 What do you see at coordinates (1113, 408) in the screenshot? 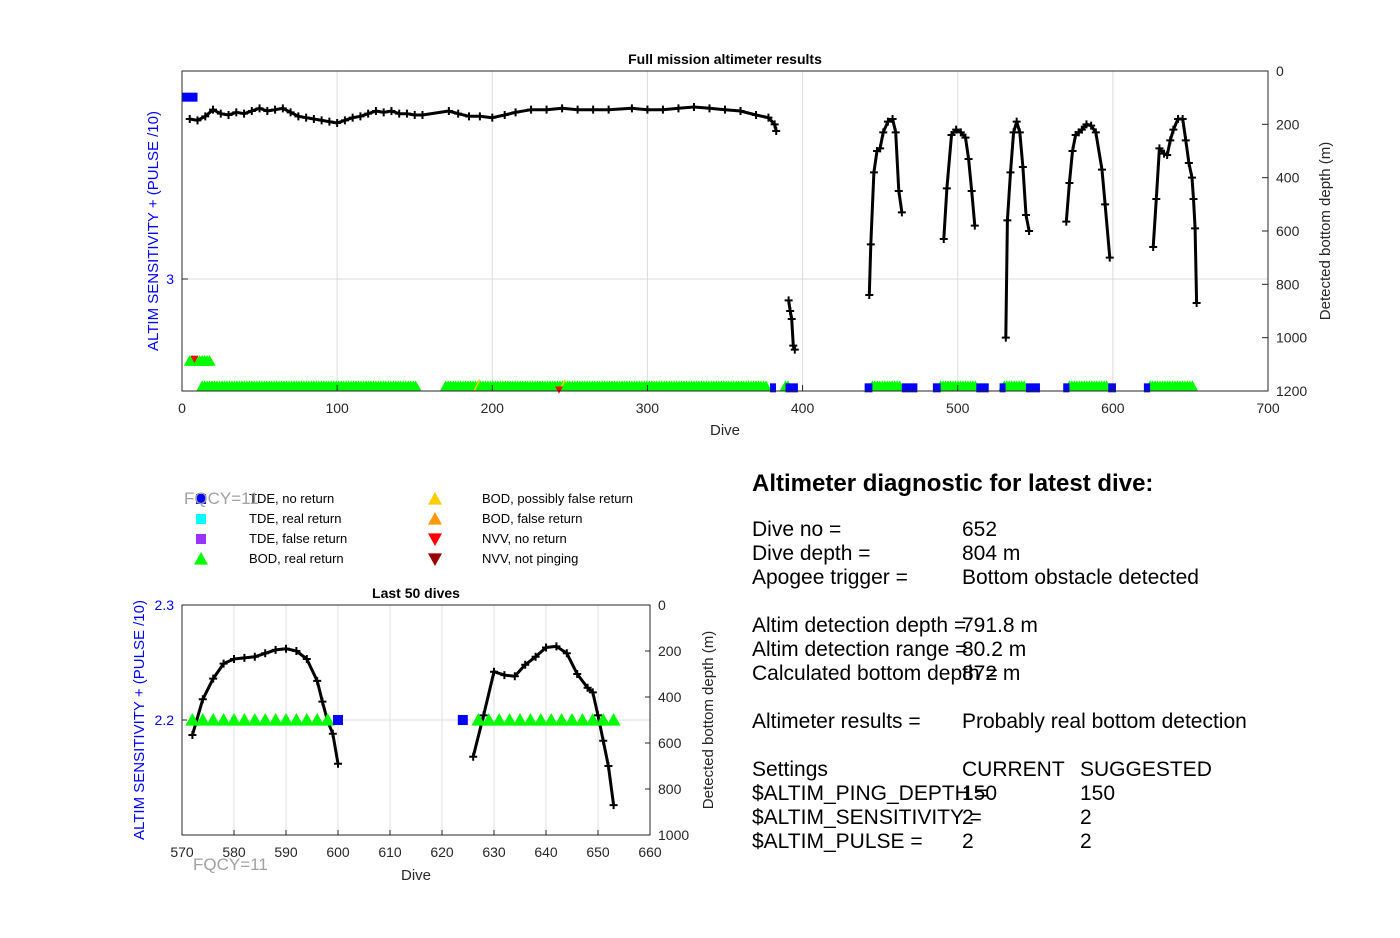
I see `x-tick-label: 600` at bounding box center [1113, 408].